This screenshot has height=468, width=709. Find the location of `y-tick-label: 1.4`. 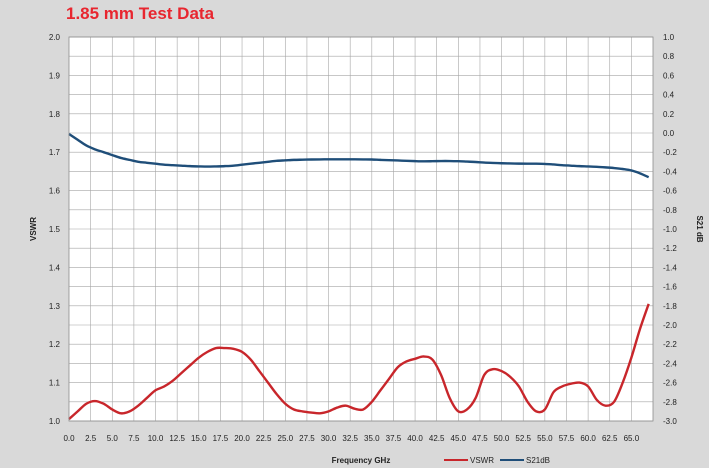

y-tick-label: 1.4 is located at coordinates (55, 267).